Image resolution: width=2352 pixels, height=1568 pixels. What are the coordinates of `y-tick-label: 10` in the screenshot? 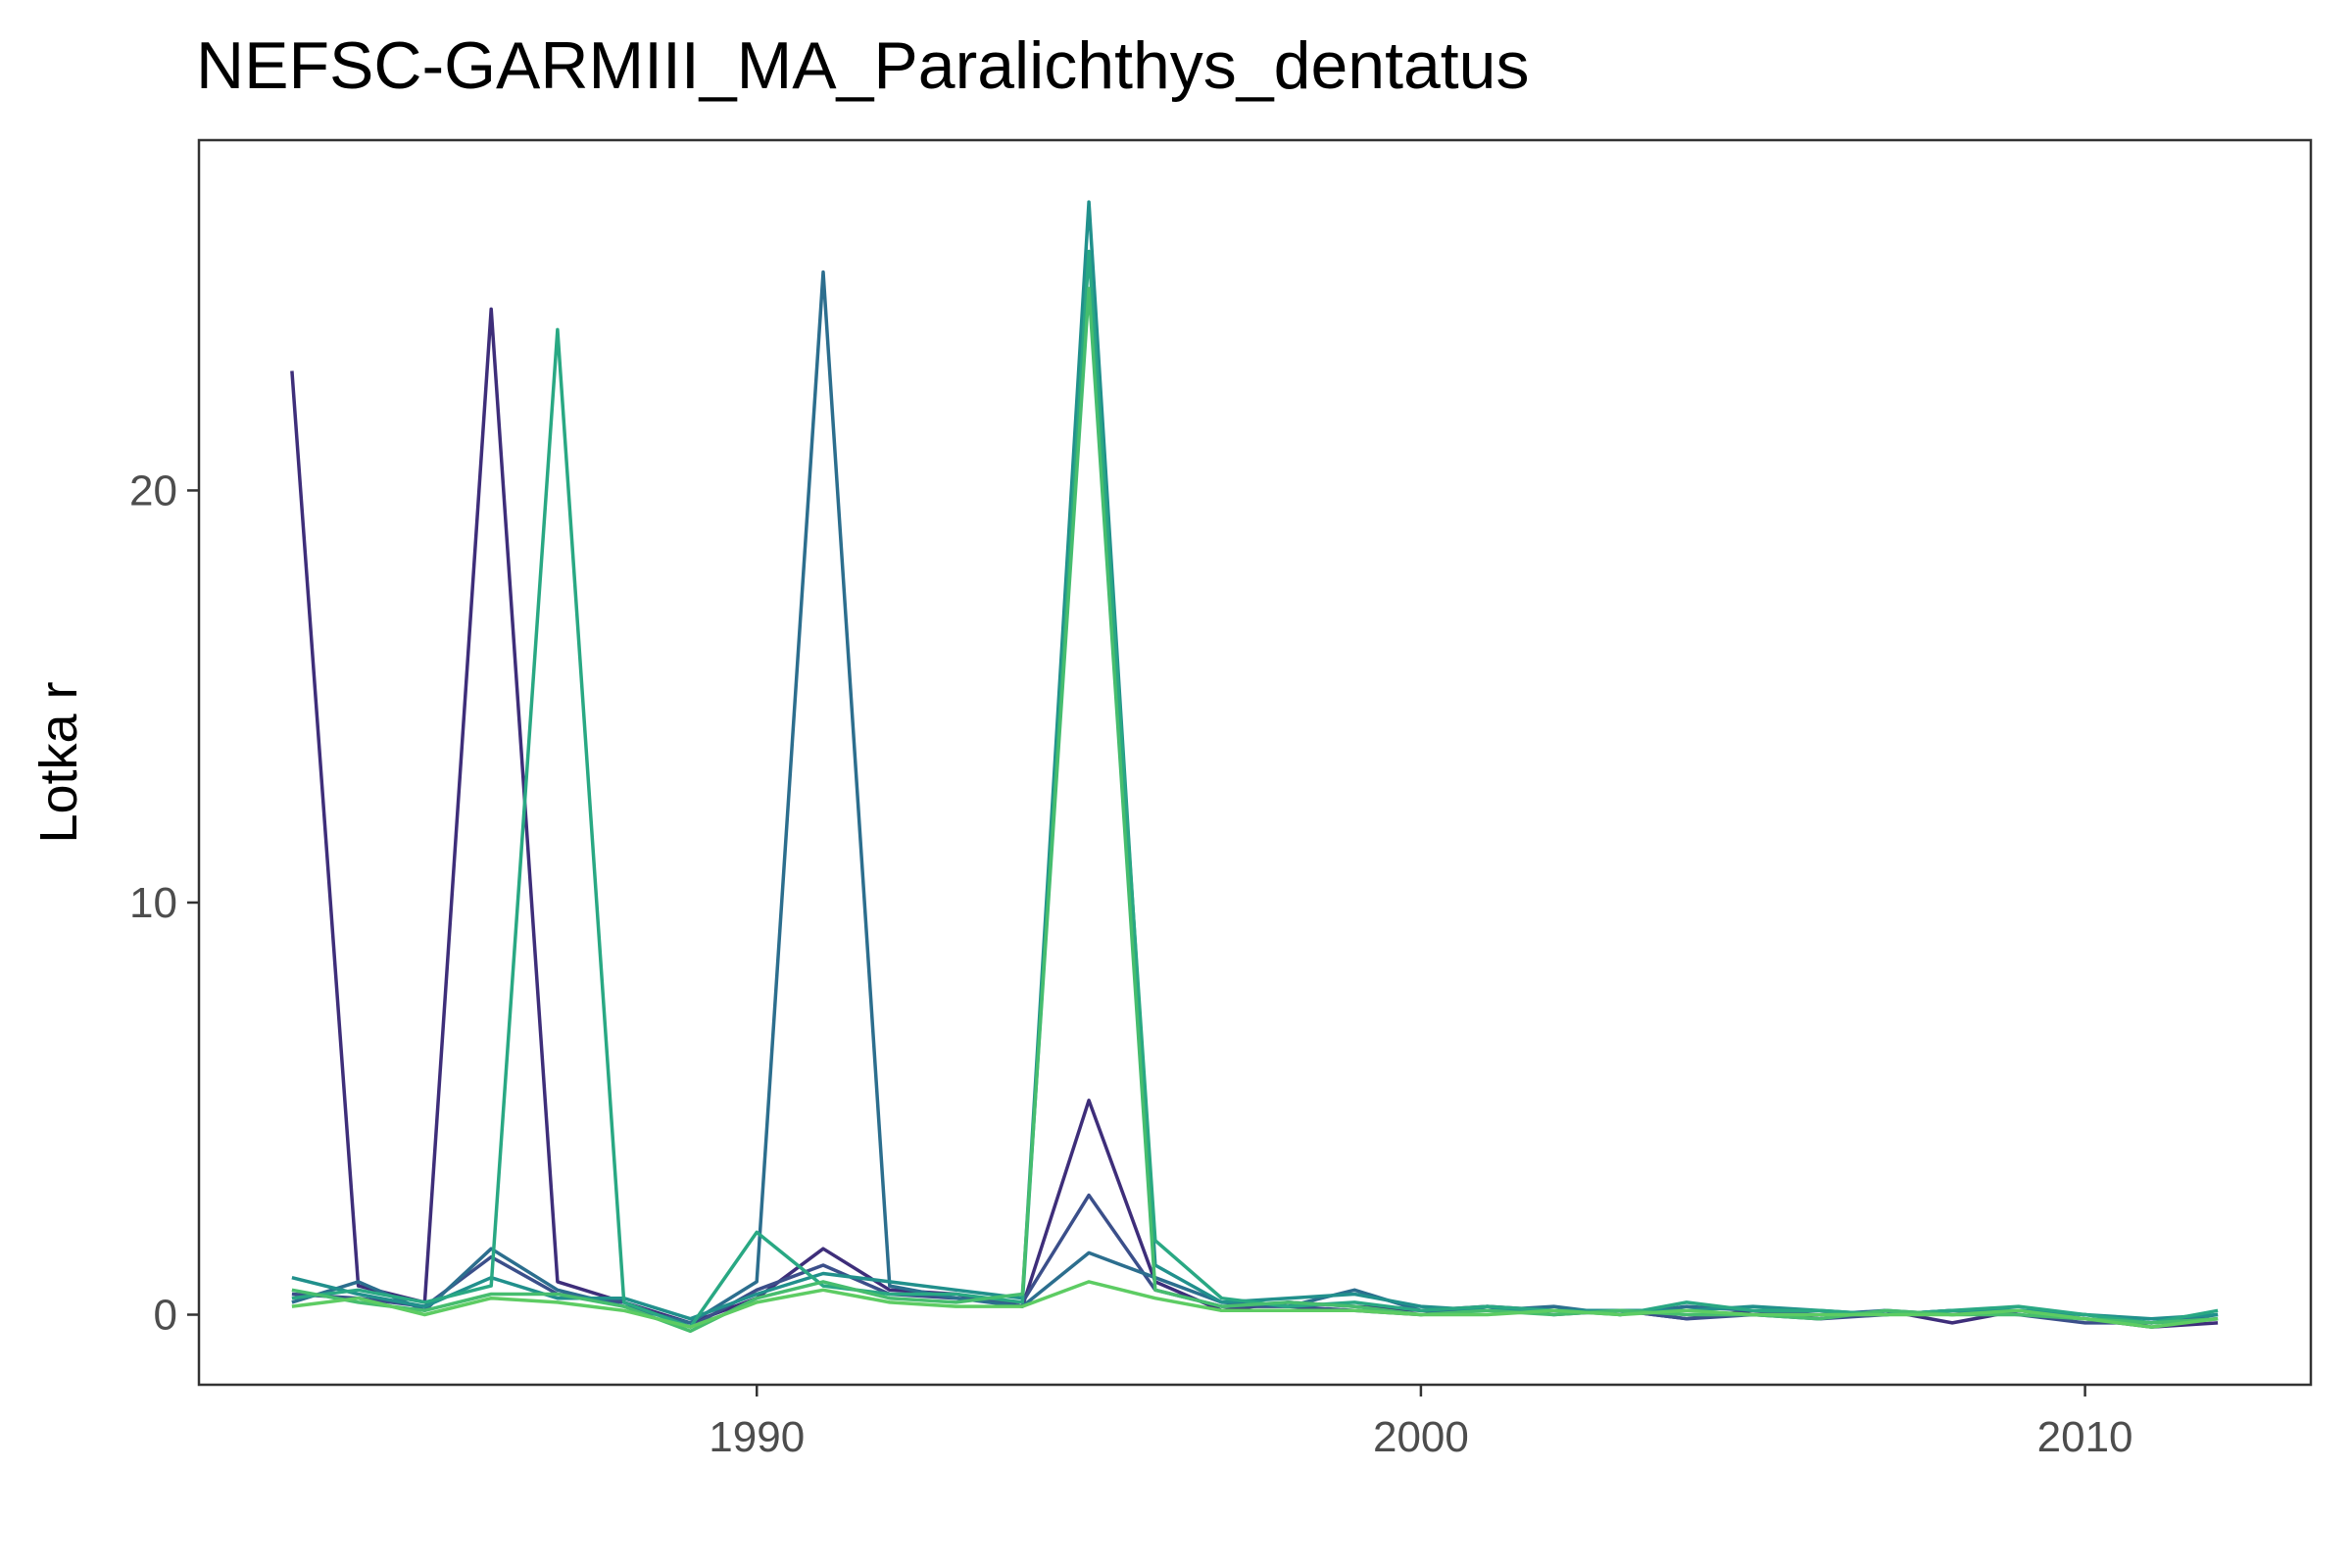 It's located at (153, 903).